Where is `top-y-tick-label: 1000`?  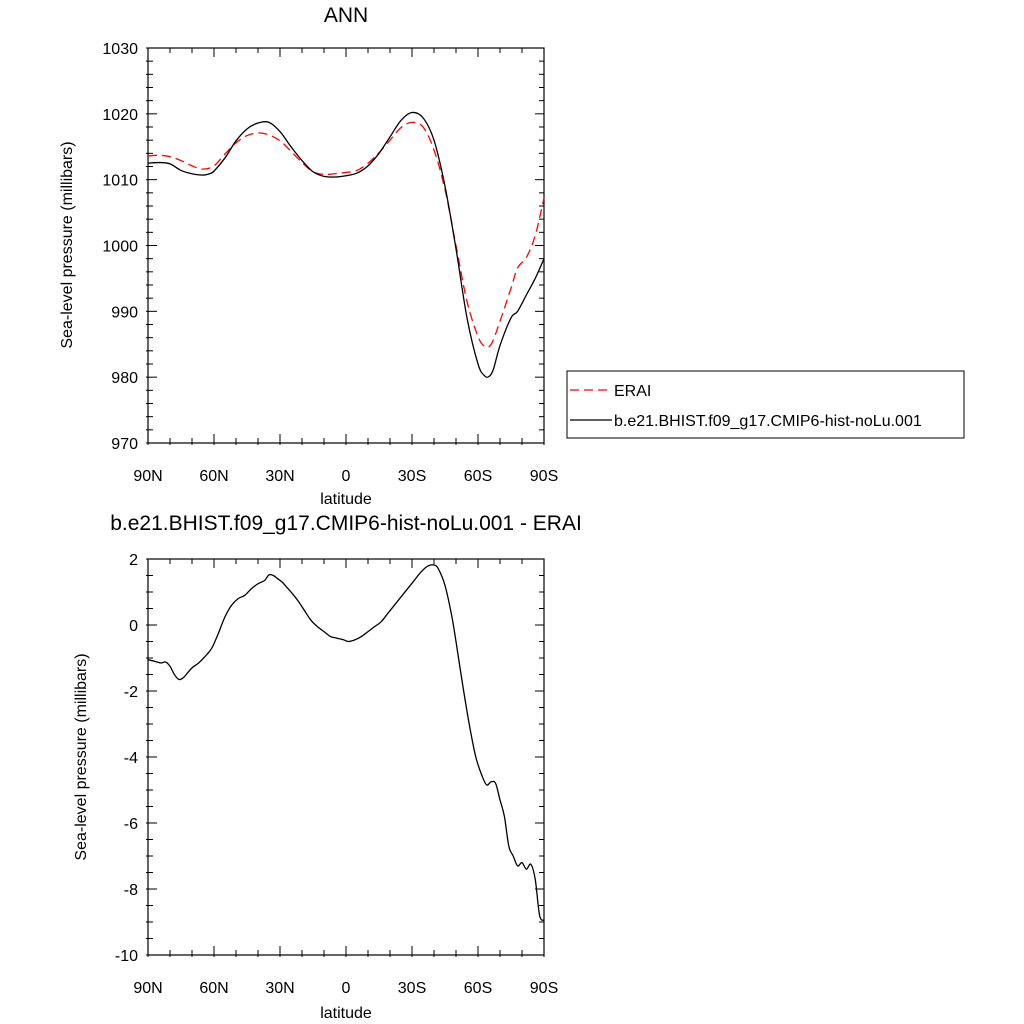
top-y-tick-label: 1000 is located at coordinates (120, 247).